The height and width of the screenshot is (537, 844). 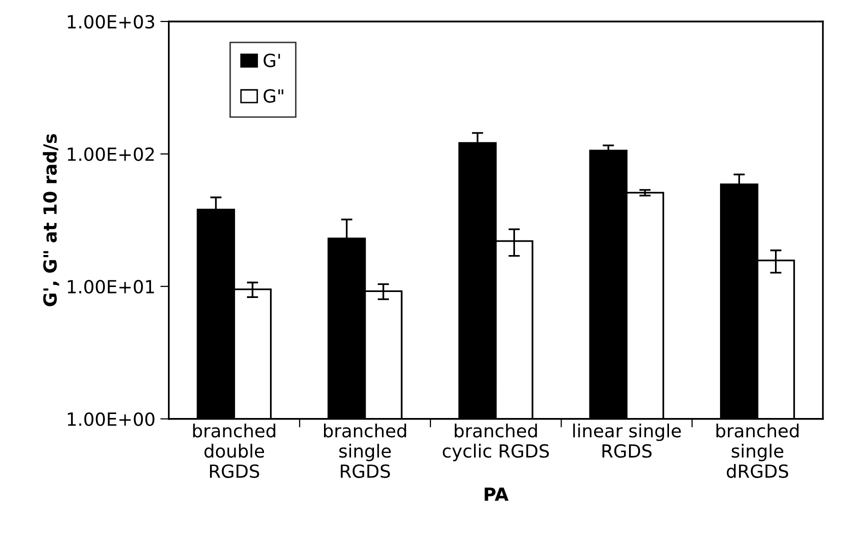 What do you see at coordinates (757, 451) in the screenshot?
I see `x-tick-label: branched single dRGDS` at bounding box center [757, 451].